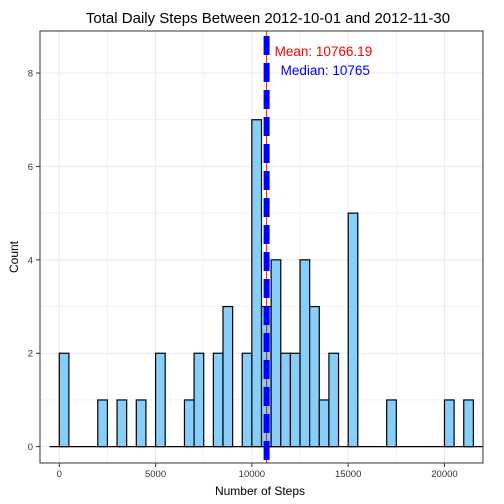  I want to click on y-tick-label: 2, so click(30, 354).